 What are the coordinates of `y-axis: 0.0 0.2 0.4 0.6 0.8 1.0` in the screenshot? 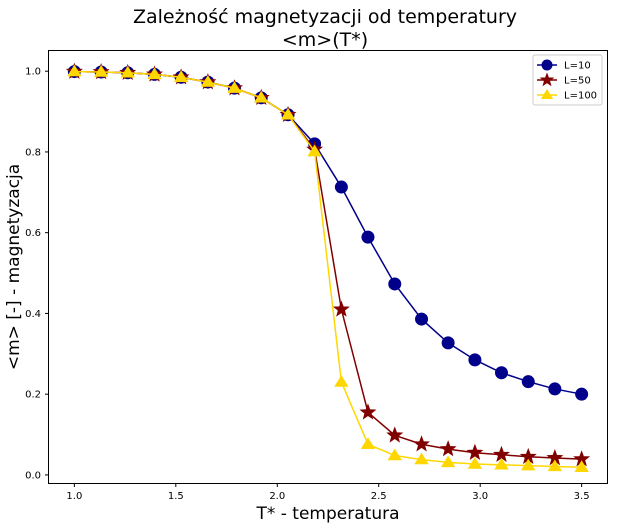 It's located at (37, 274).